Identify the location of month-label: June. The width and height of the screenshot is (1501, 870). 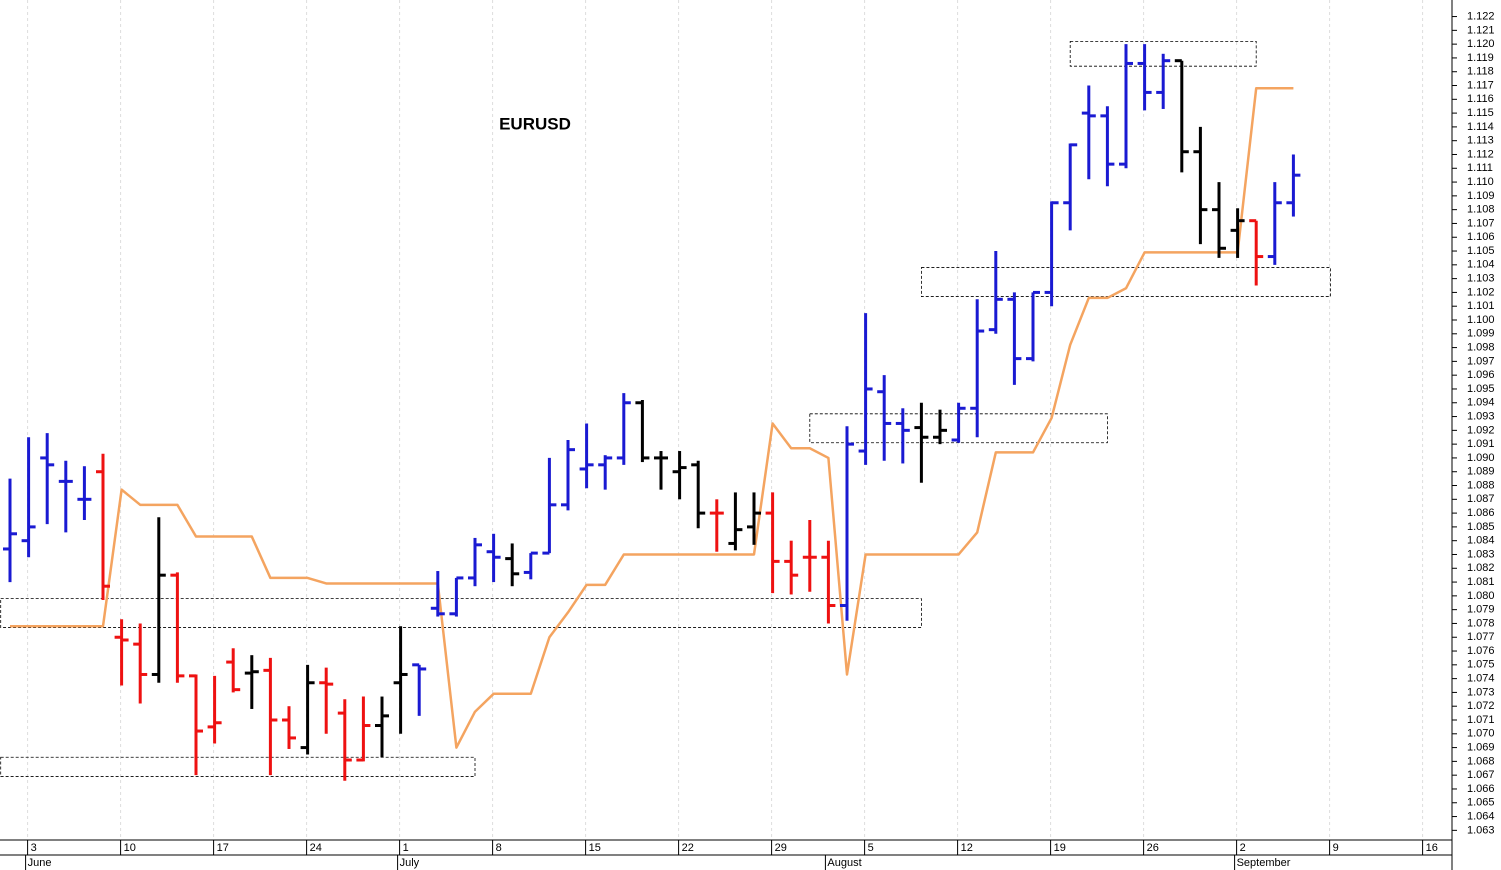
(40, 863).